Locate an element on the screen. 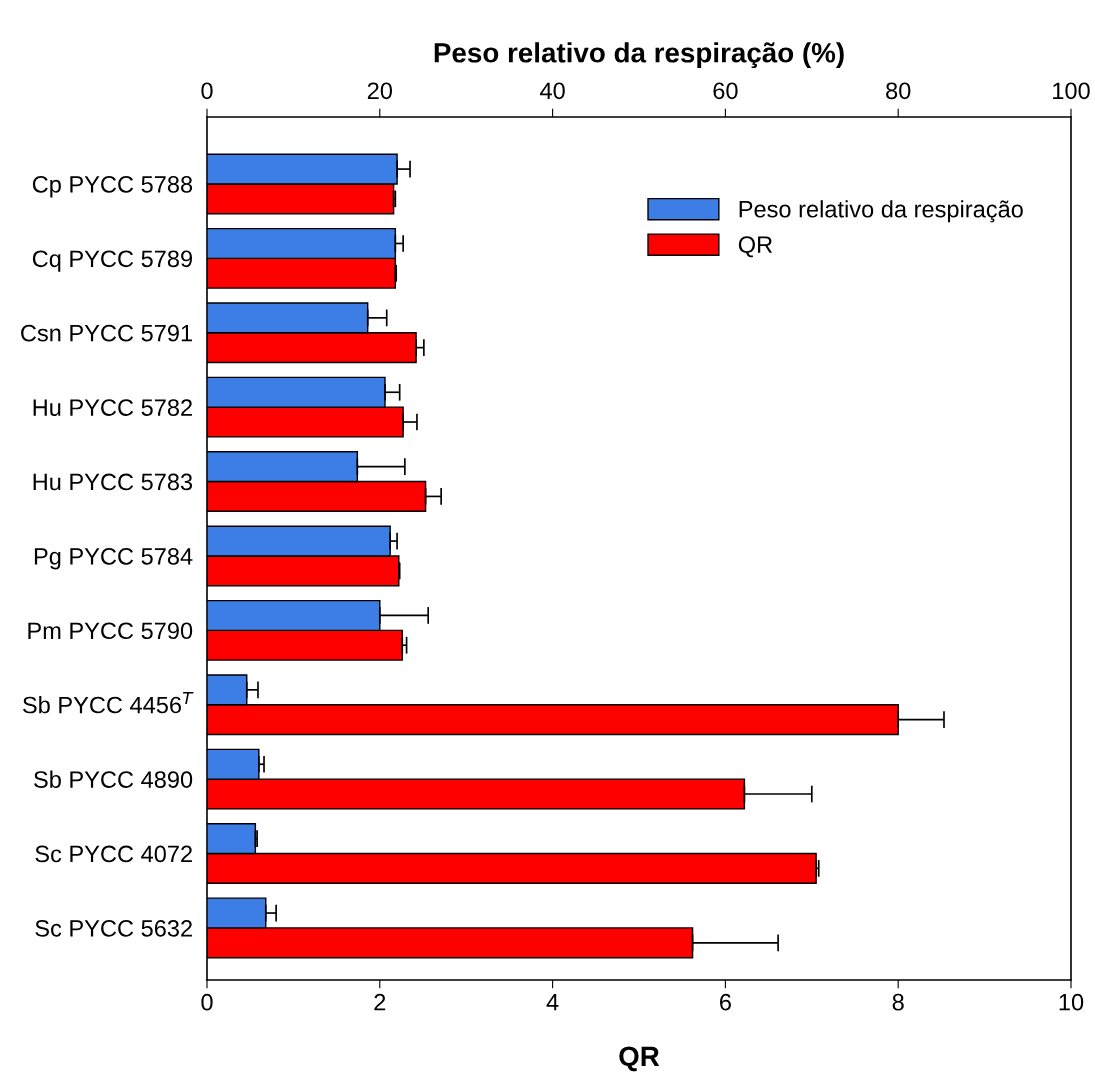  x-tick-label: 8 is located at coordinates (898, 1002).